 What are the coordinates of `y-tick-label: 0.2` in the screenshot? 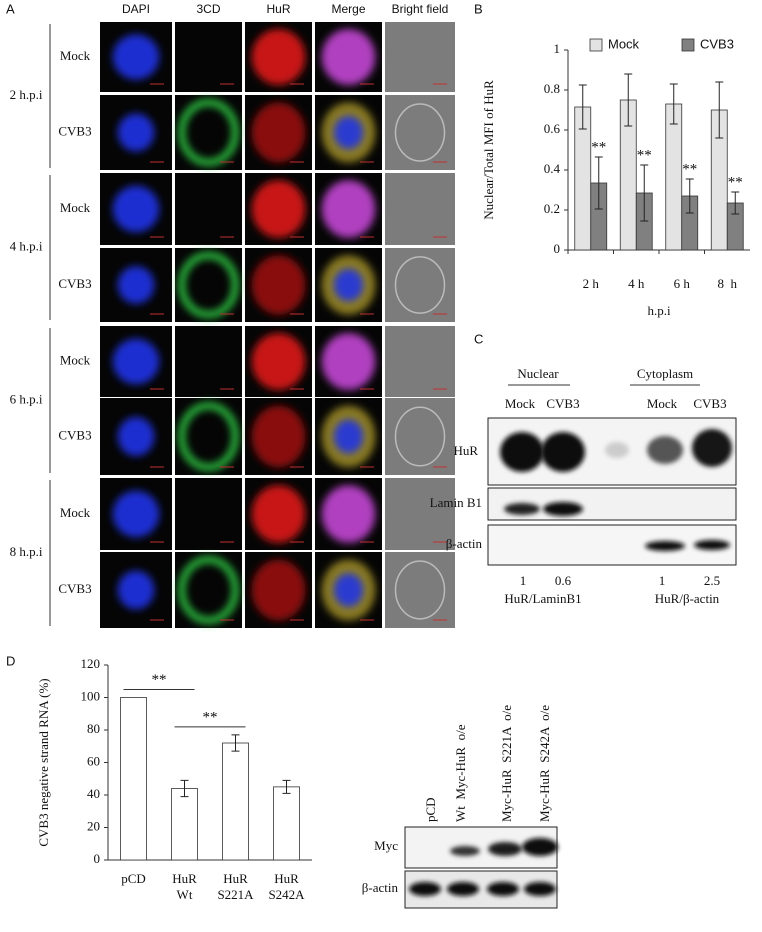 It's located at (552, 208).